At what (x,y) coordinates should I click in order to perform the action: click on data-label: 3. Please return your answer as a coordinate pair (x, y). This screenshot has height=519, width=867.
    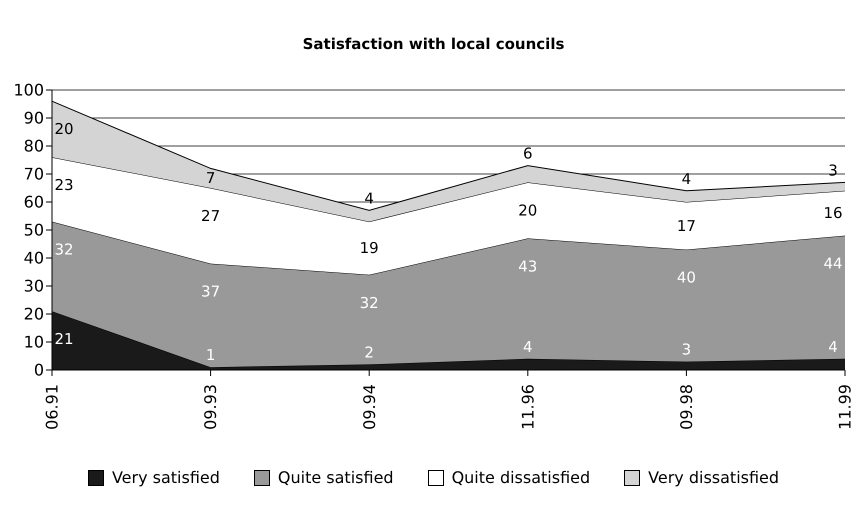
    Looking at the image, I should click on (687, 349).